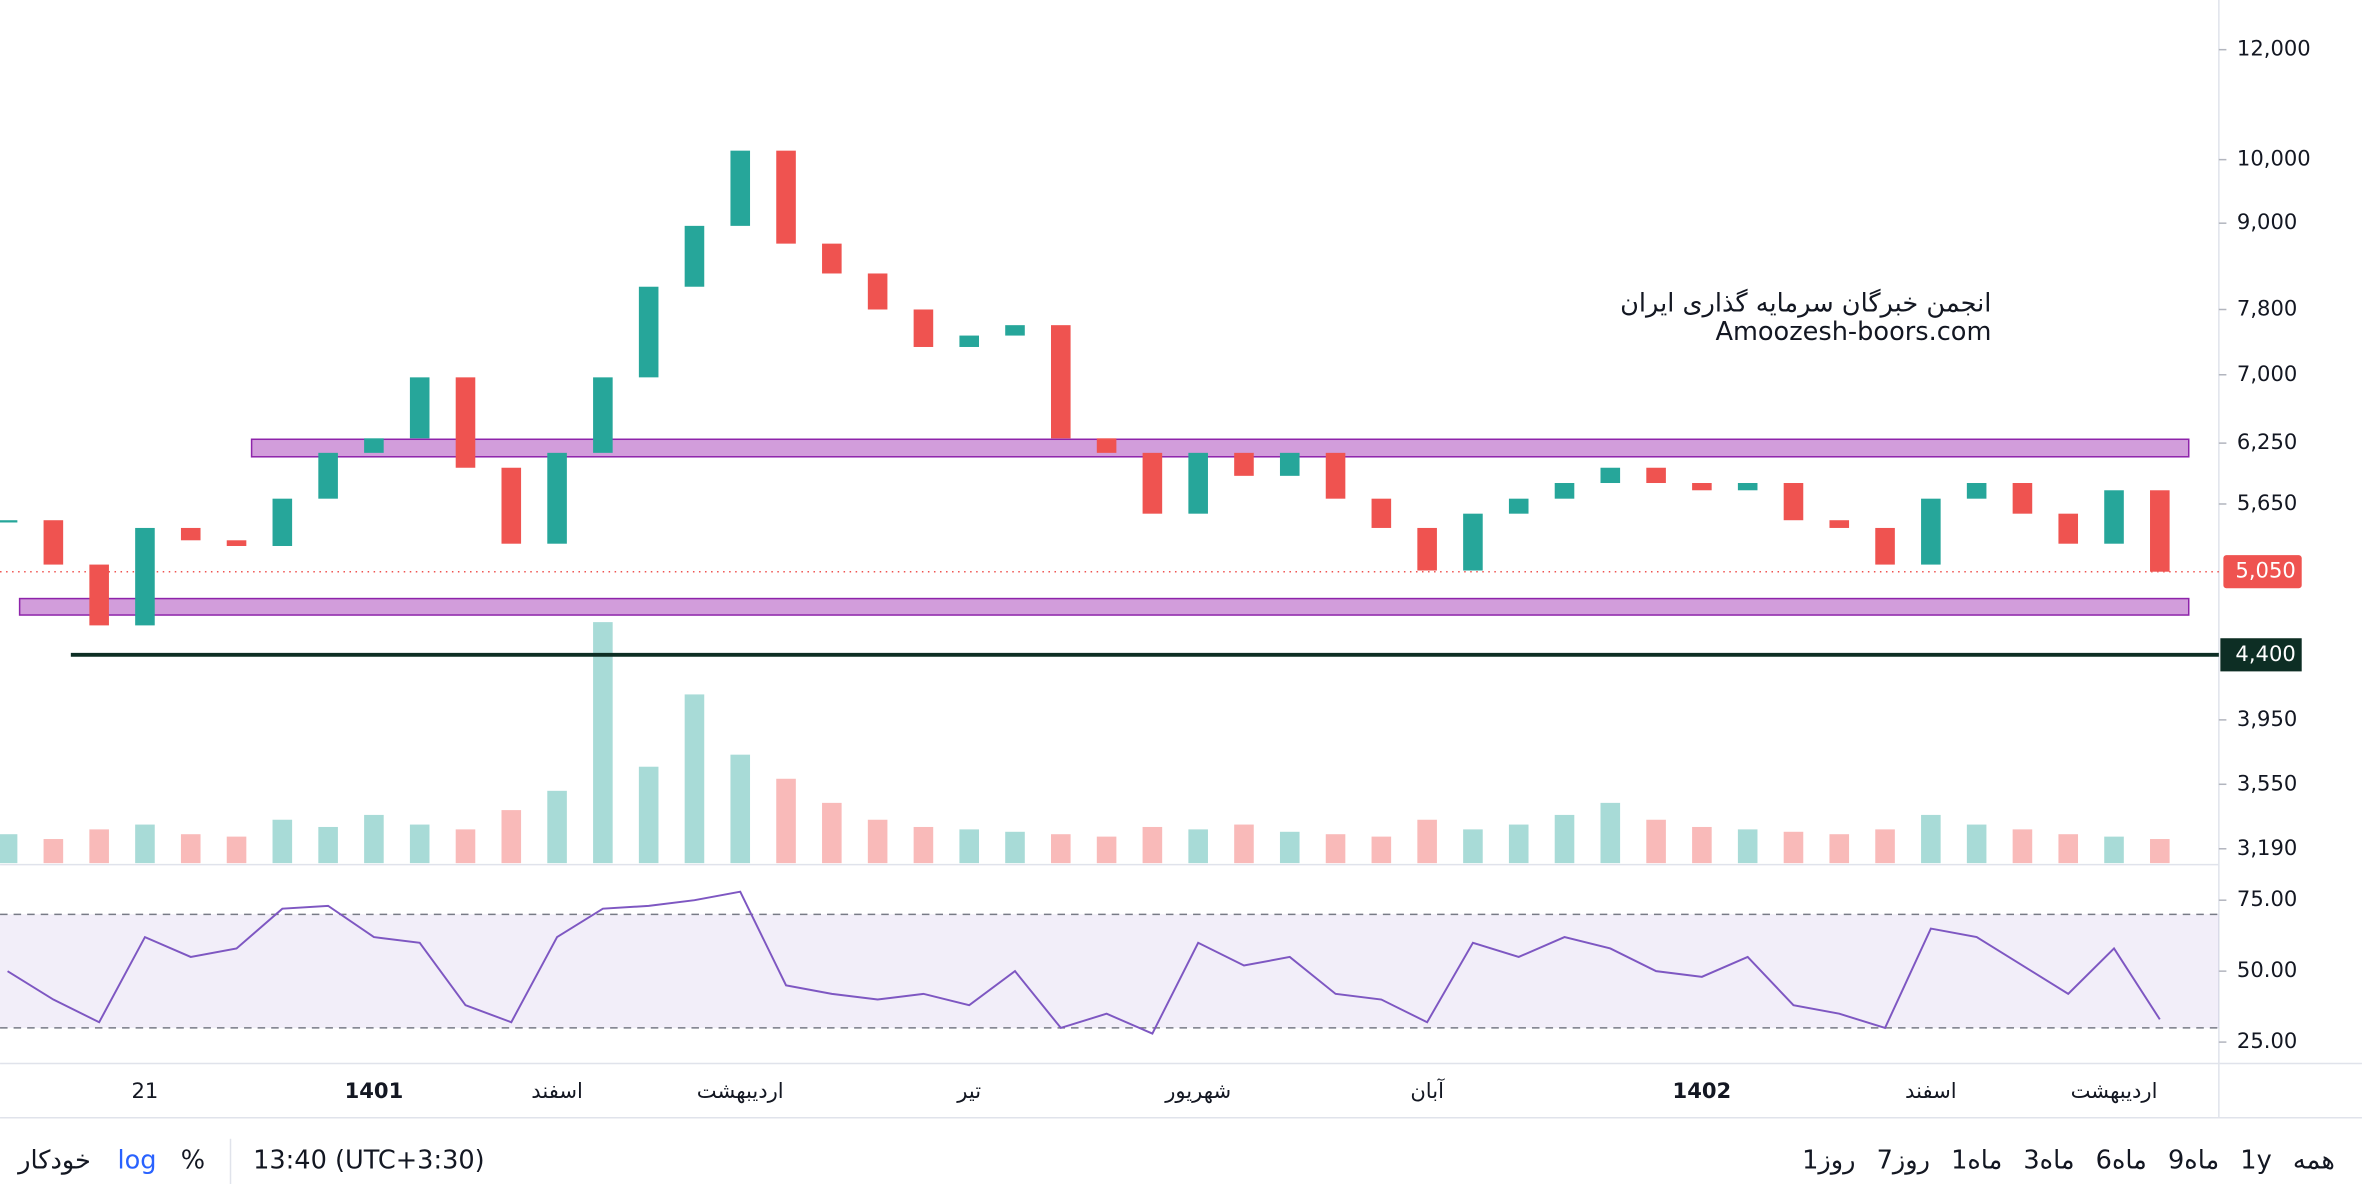 The image size is (2362, 1190). Describe the element at coordinates (2274, 48) in the screenshot. I see `y-tick-label: 12,000` at that location.